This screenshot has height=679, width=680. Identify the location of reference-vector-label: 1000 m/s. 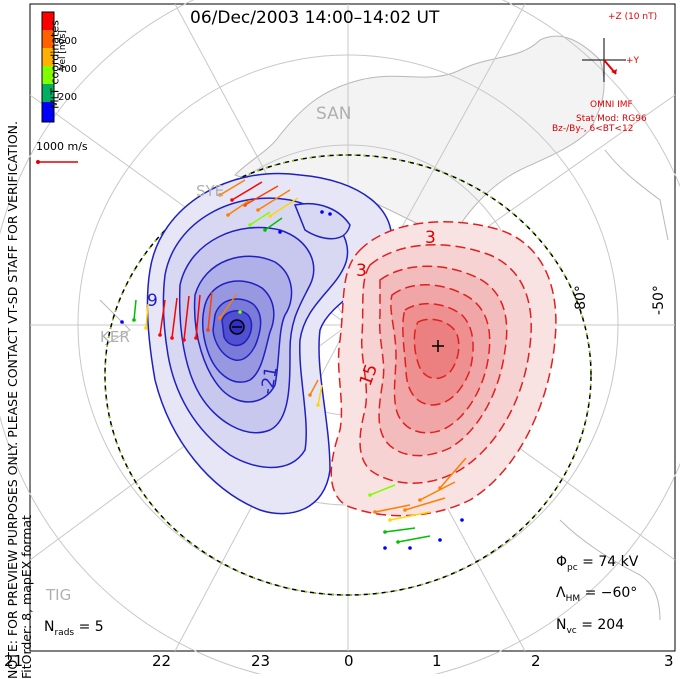
(62, 146).